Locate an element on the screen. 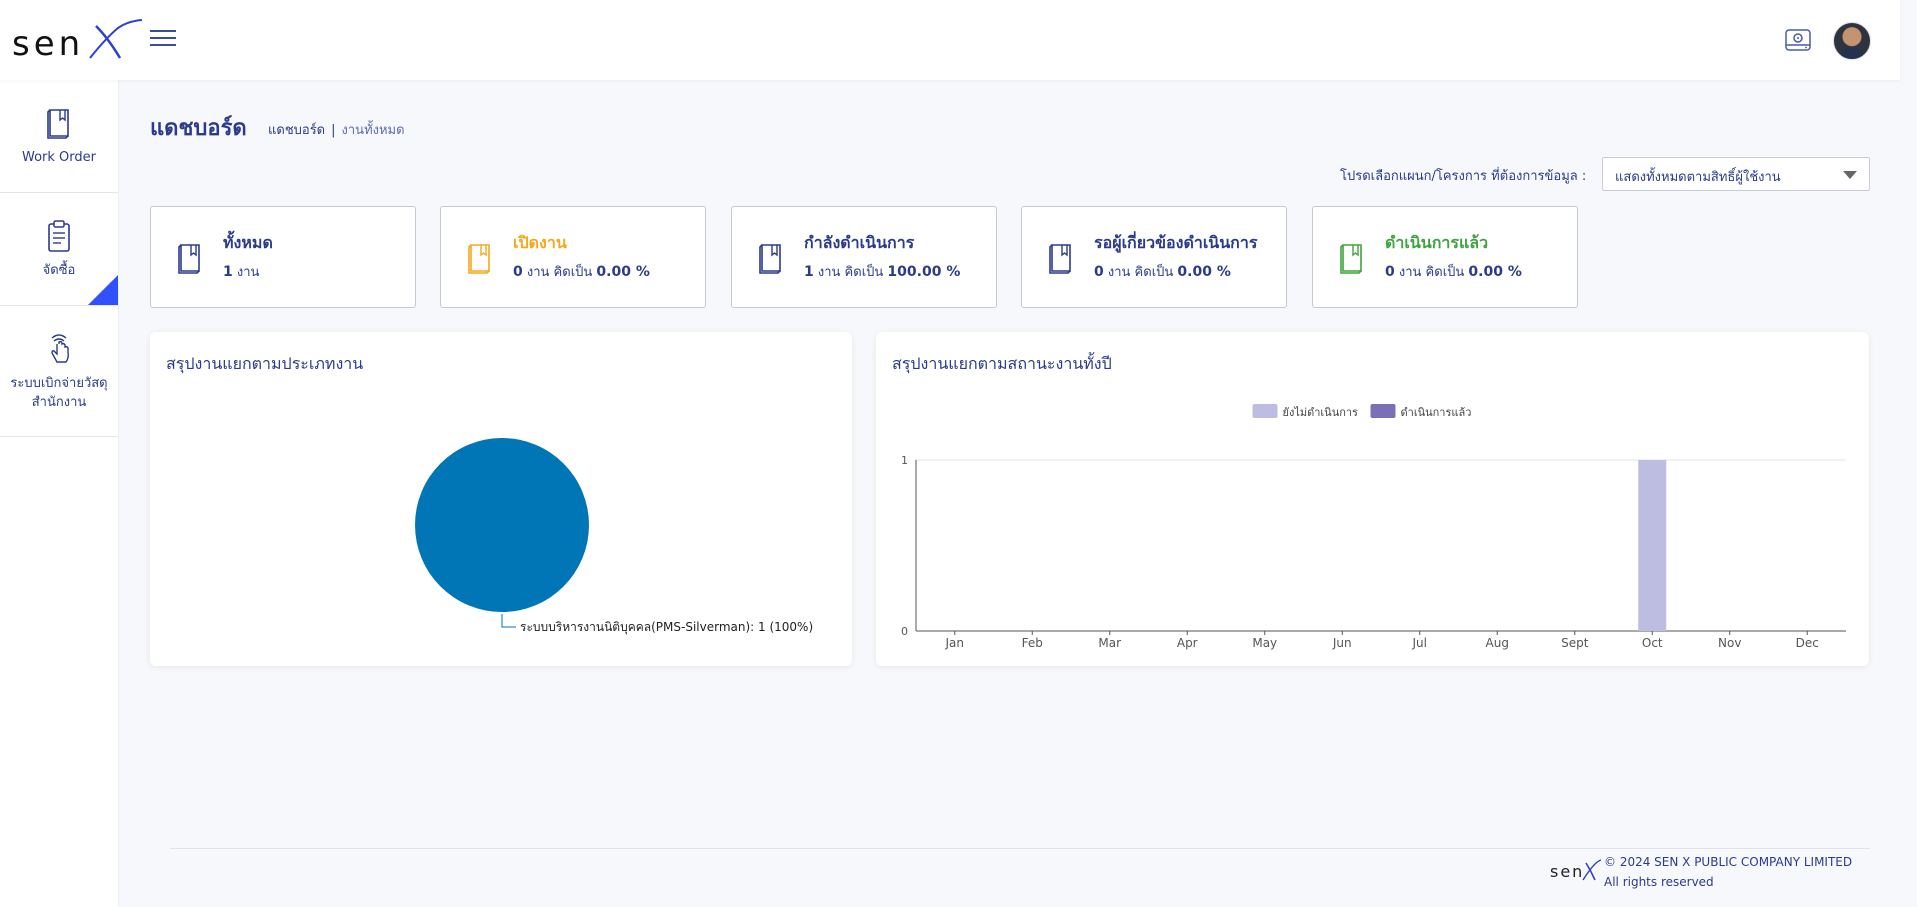 The image size is (1917, 907). top-bar: sen is located at coordinates (950, 40).